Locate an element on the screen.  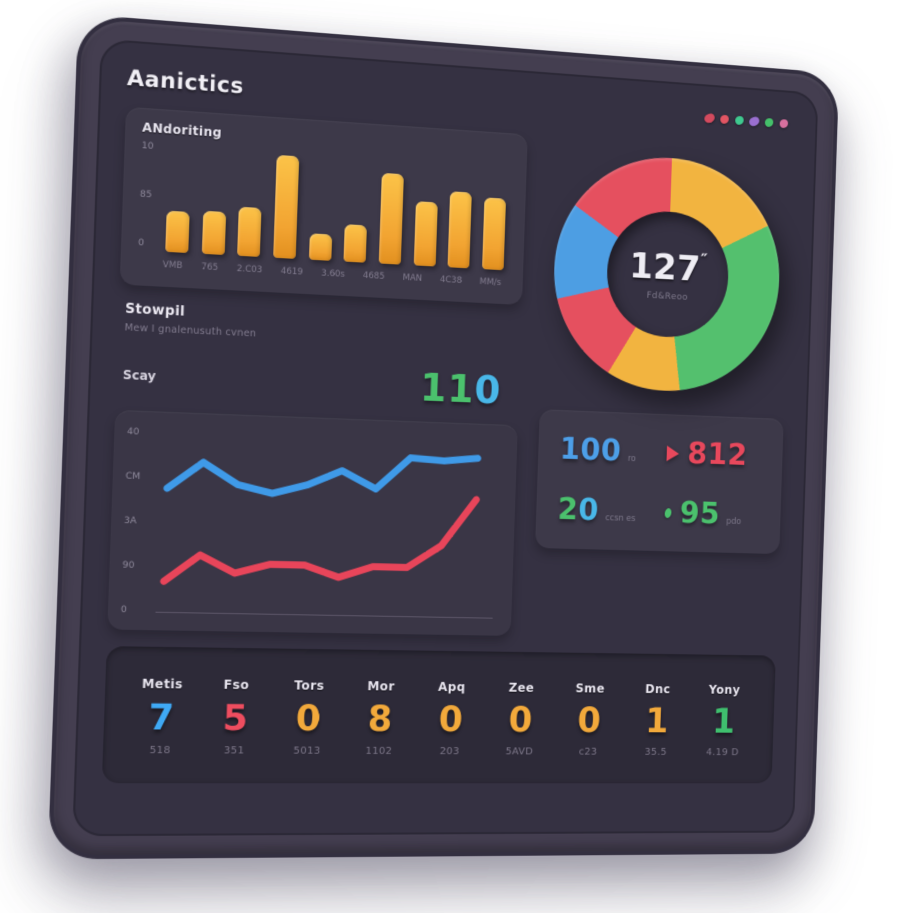
line-y-tick-label: CM is located at coordinates (133, 477).